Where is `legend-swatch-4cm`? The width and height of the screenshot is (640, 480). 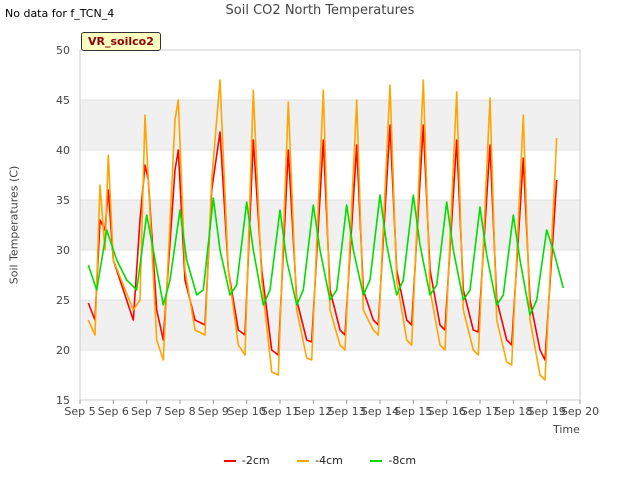
legend-swatch-4cm is located at coordinates (303, 461).